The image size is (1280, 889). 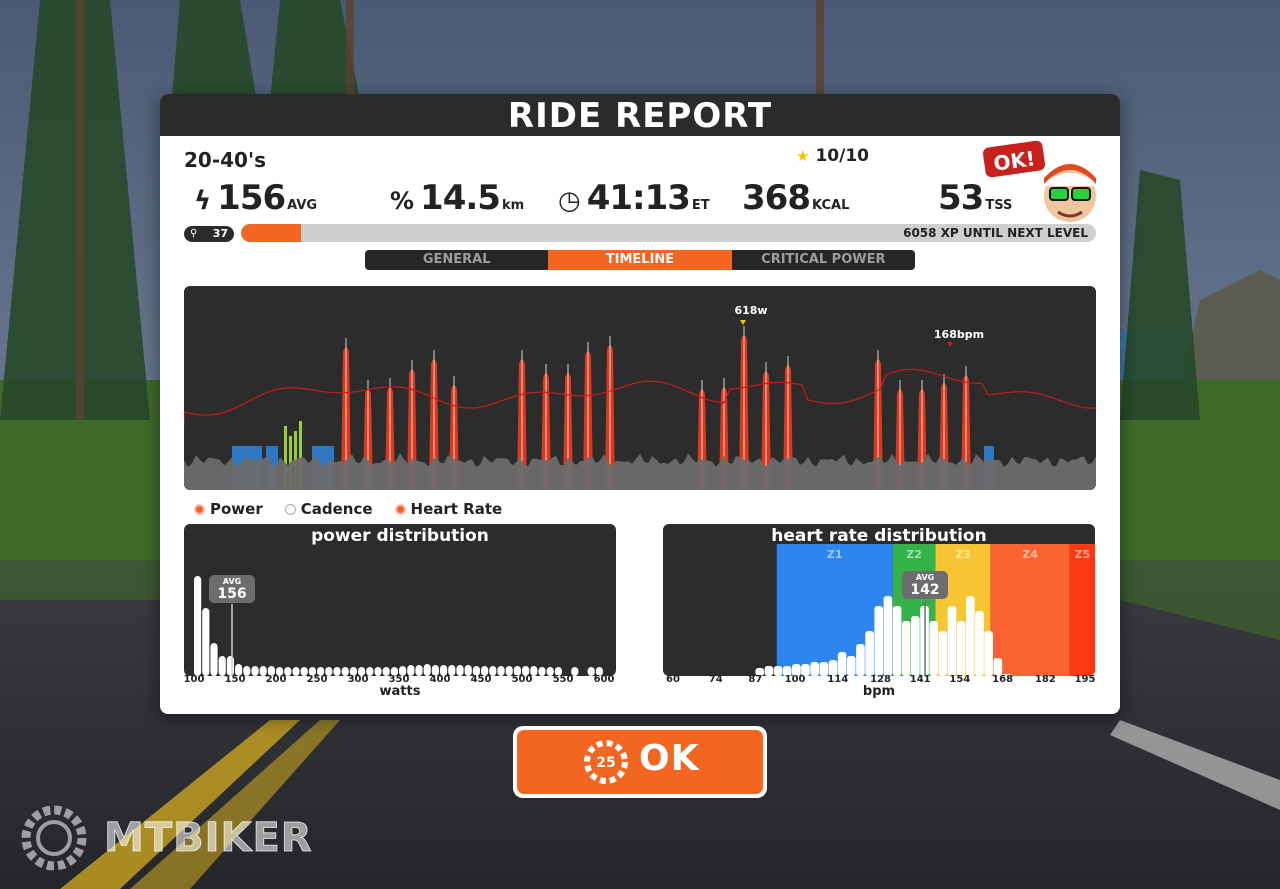 I want to click on hr-avg-value: 142, so click(x=924, y=590).